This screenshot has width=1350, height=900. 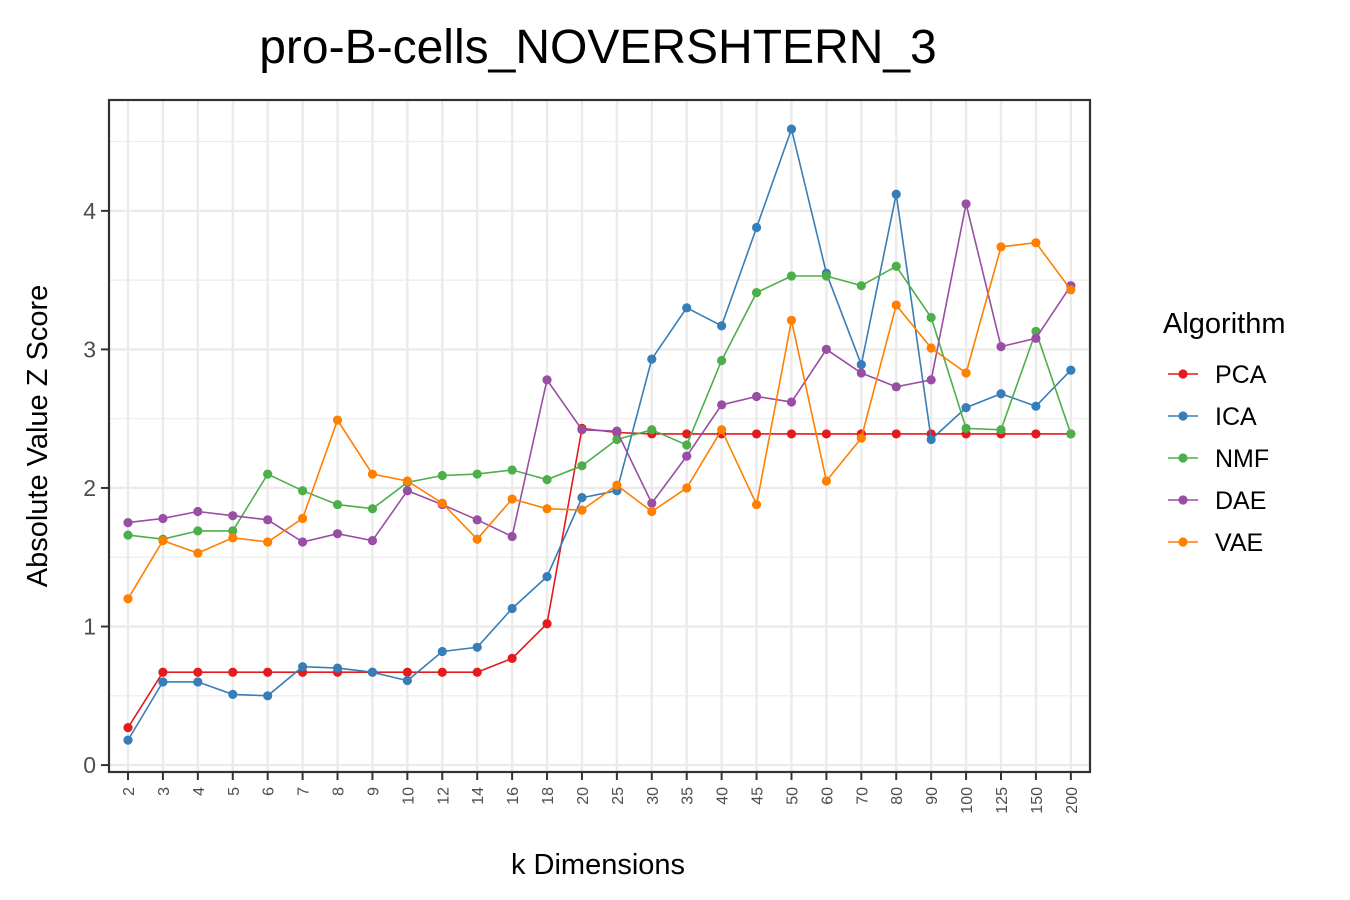 What do you see at coordinates (653, 796) in the screenshot?
I see `x-tick-label: 30` at bounding box center [653, 796].